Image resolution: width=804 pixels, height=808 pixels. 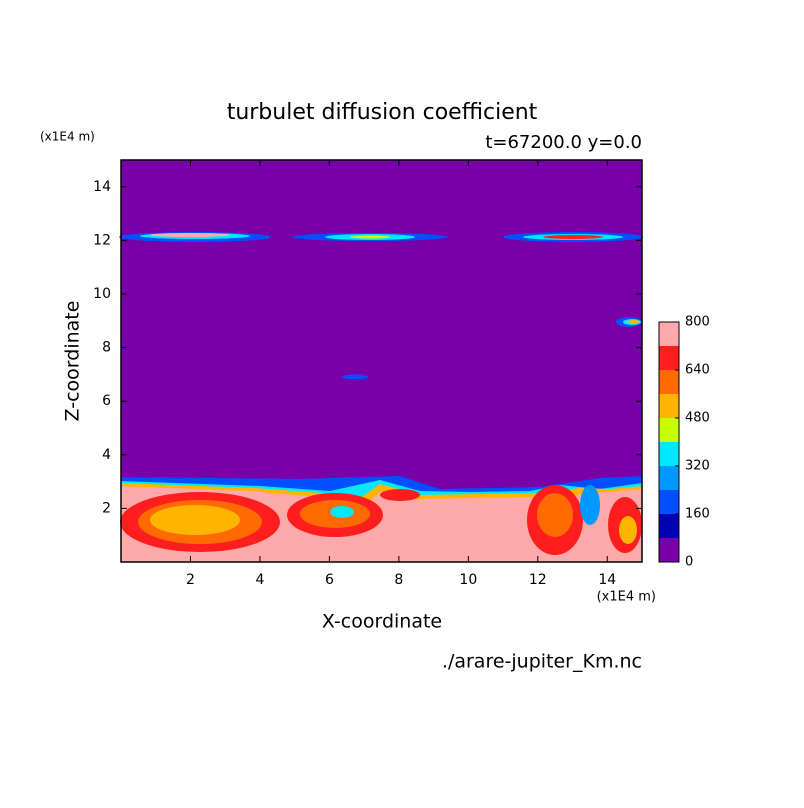 What do you see at coordinates (67, 137) in the screenshot?
I see `y-unit: (x1E4 m)` at bounding box center [67, 137].